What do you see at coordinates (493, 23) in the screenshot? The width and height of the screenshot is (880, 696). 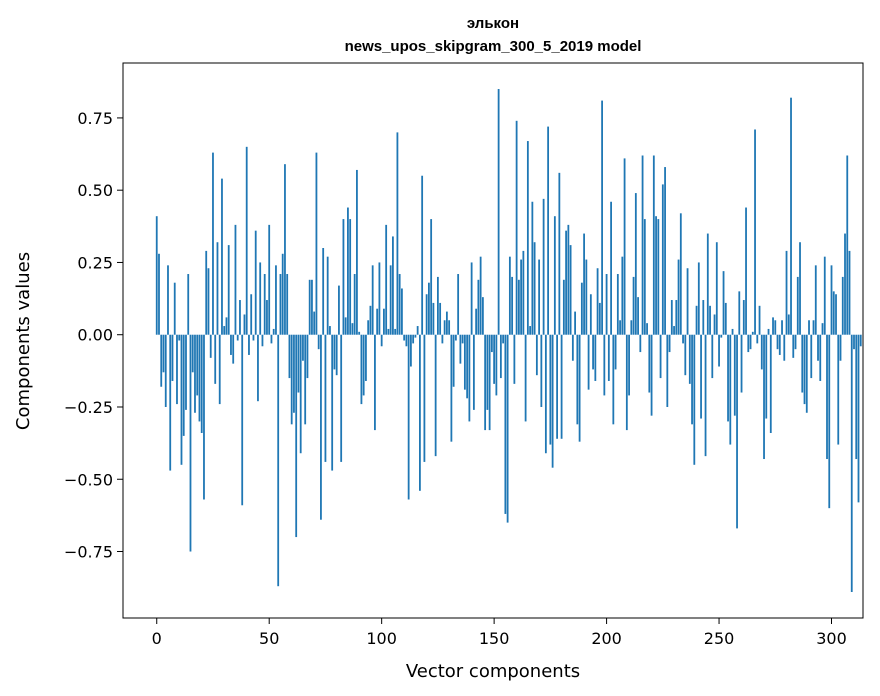 I see `chart-title: элькон` at bounding box center [493, 23].